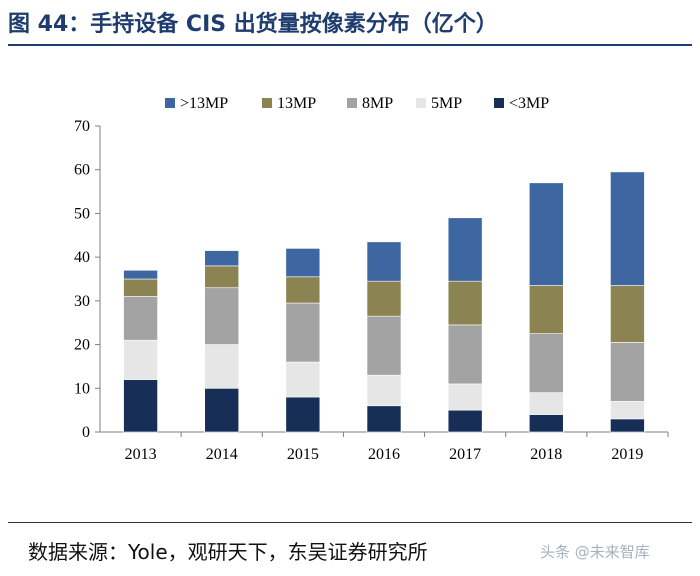 The image size is (700, 576). What do you see at coordinates (384, 390) in the screenshot?
I see `bar-segment-5MP-2016` at bounding box center [384, 390].